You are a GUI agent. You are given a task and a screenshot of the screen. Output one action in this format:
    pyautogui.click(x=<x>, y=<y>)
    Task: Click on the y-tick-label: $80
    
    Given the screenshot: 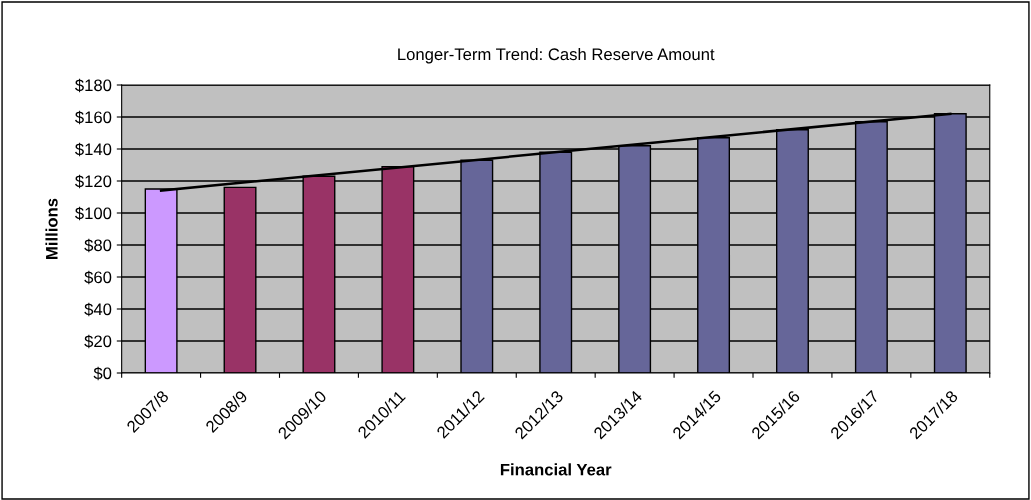 What is the action you would take?
    pyautogui.click(x=98, y=245)
    